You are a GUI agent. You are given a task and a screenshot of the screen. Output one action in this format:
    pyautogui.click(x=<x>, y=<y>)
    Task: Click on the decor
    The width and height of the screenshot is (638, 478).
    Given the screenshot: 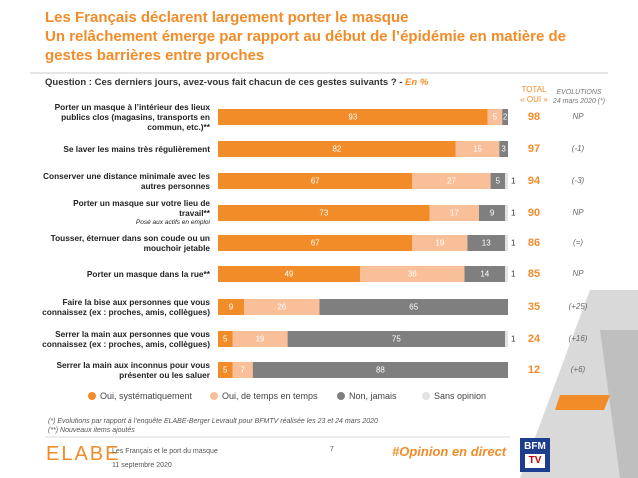 What is the action you would take?
    pyautogui.click(x=619, y=404)
    